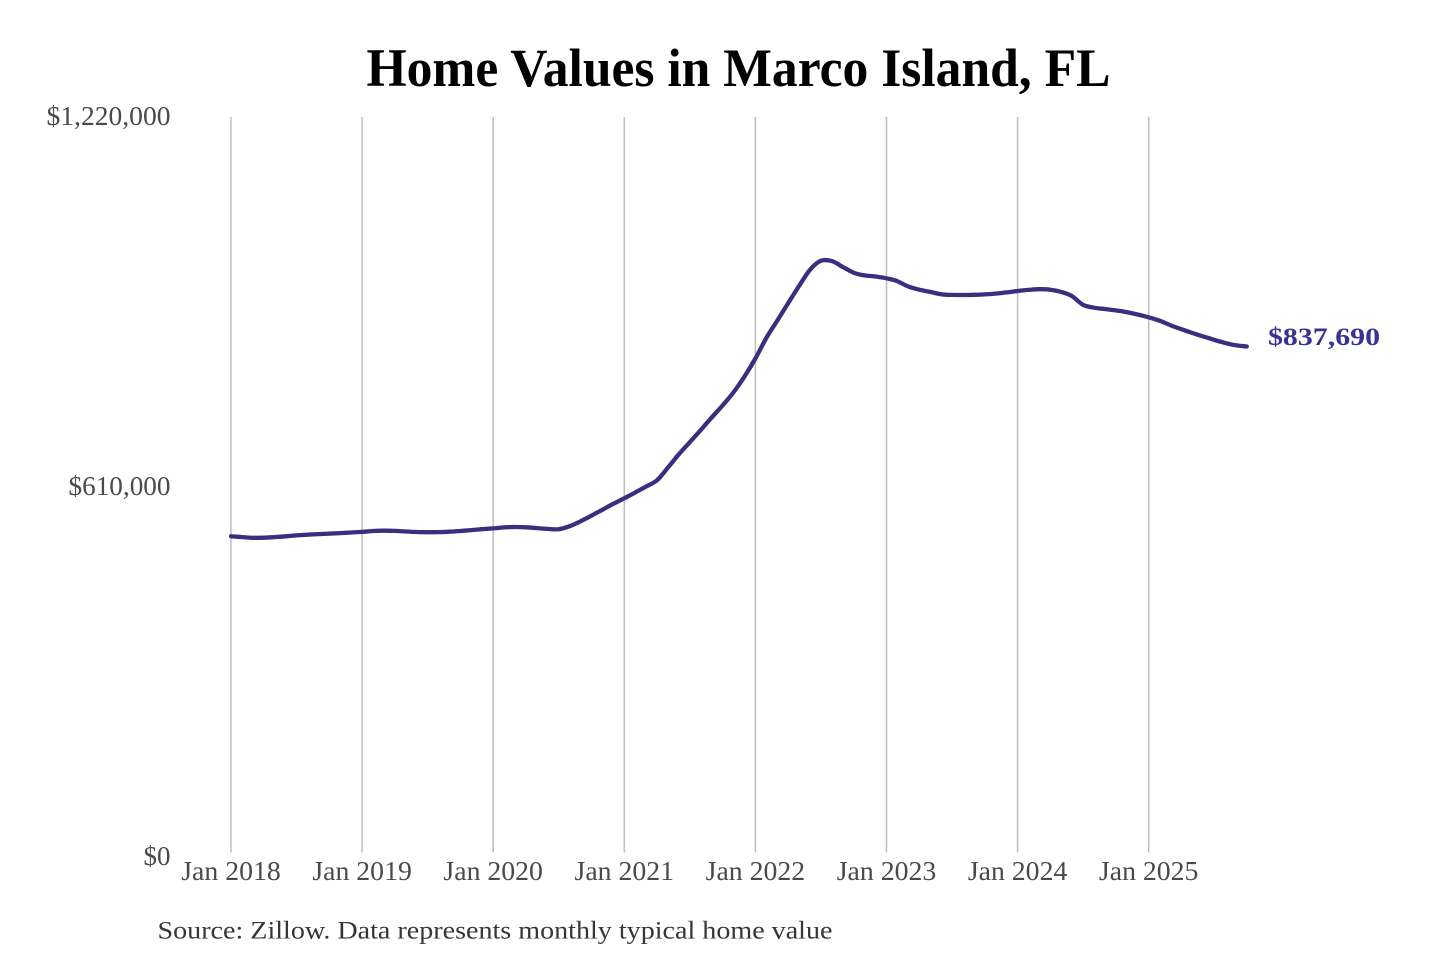 The height and width of the screenshot is (960, 1440). I want to click on svg-text: Jan 2024, so click(1018, 871).